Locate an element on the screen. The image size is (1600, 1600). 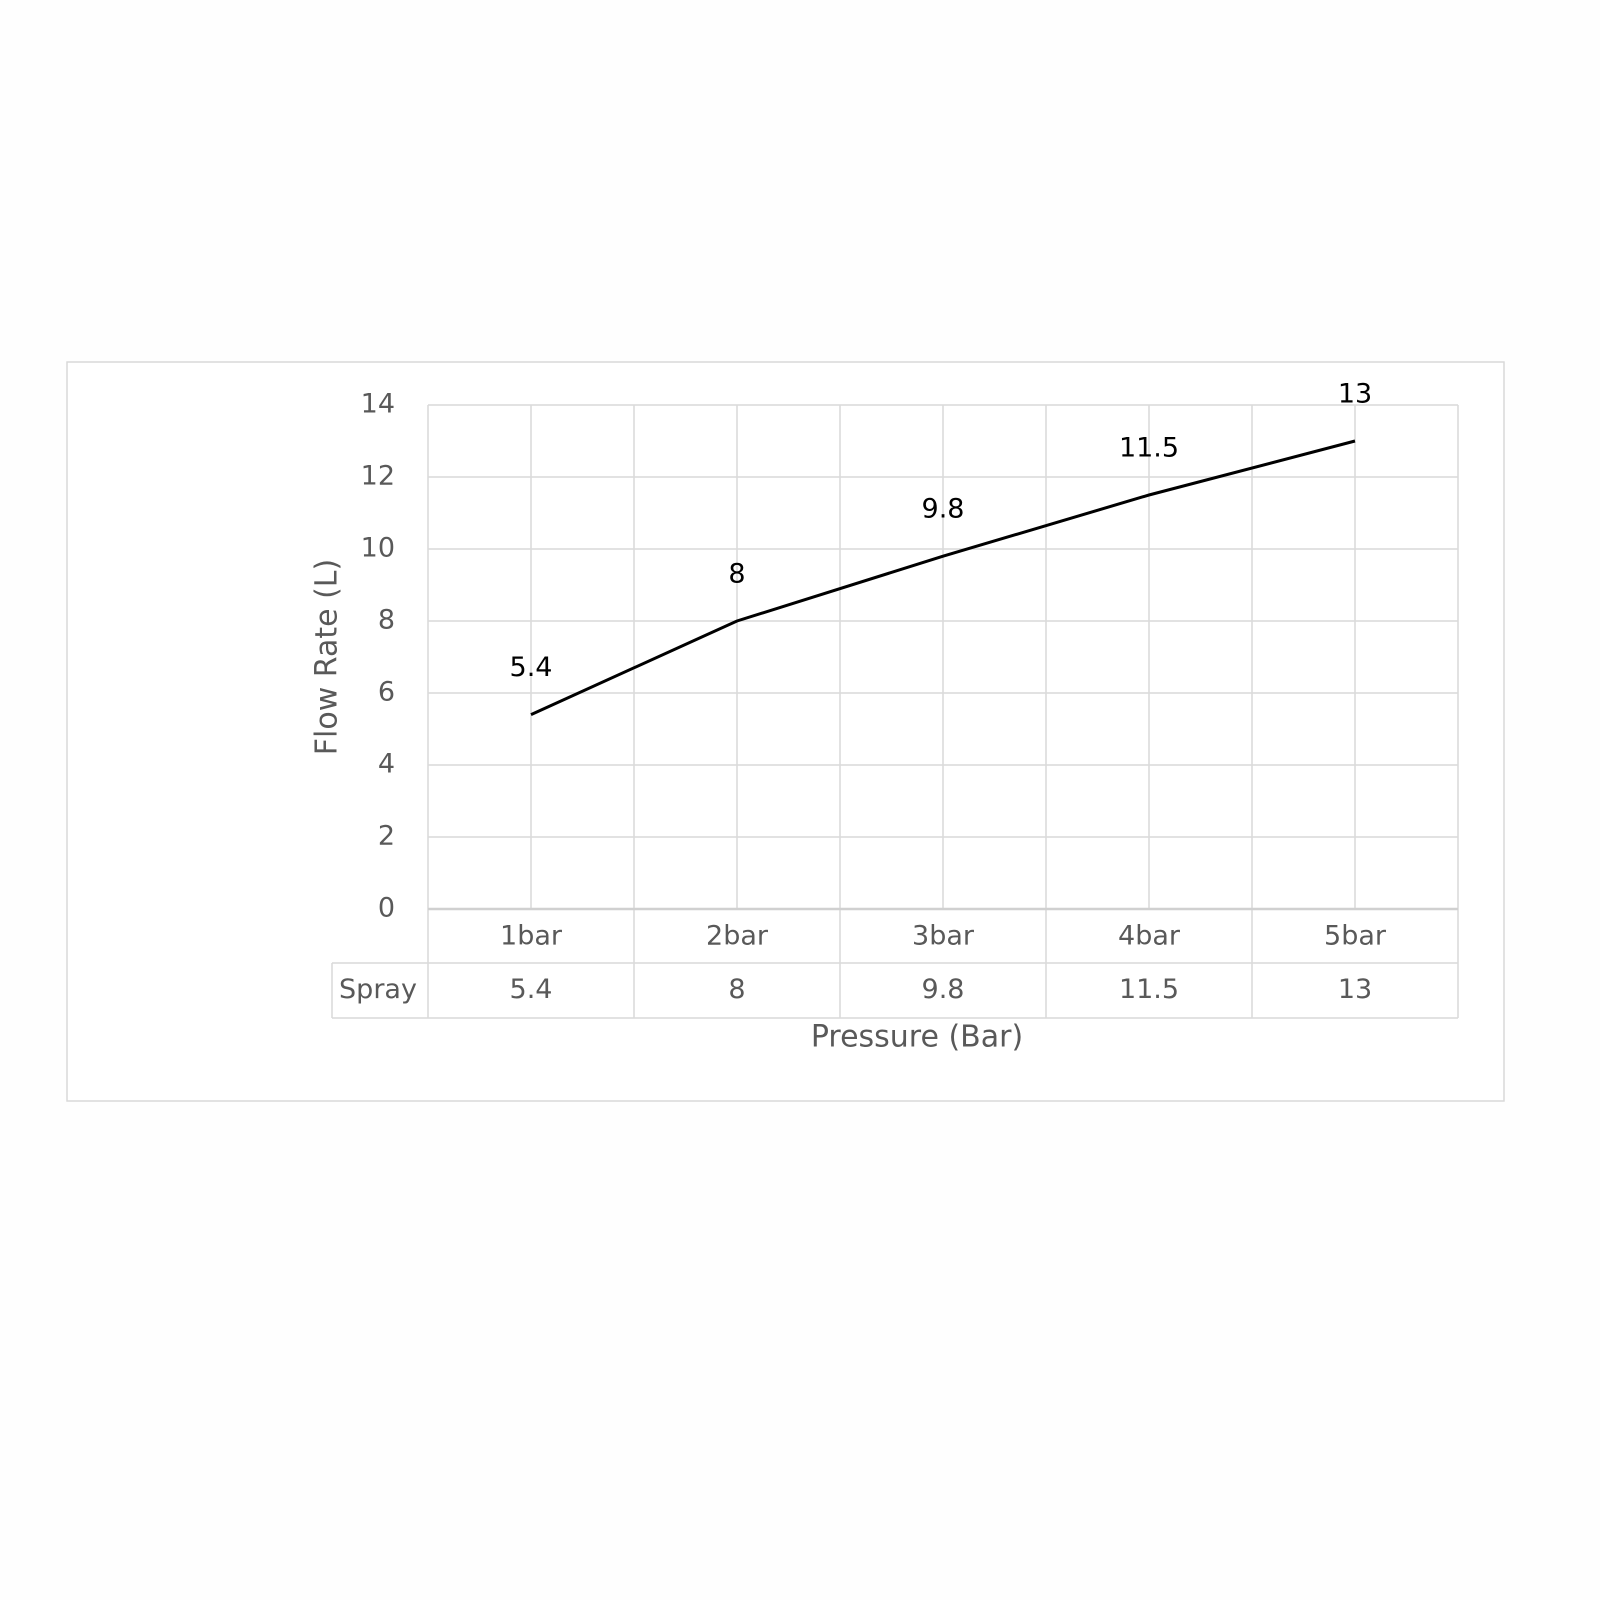
y-tick-label: 10 is located at coordinates (378, 548).